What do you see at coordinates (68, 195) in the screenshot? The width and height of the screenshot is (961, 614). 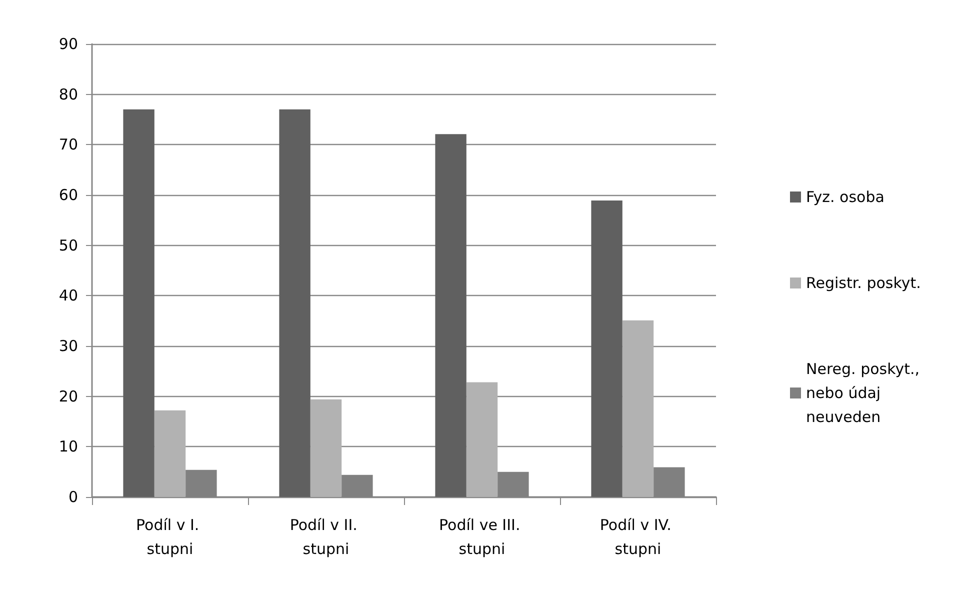 I see `y-tick-label: 60` at bounding box center [68, 195].